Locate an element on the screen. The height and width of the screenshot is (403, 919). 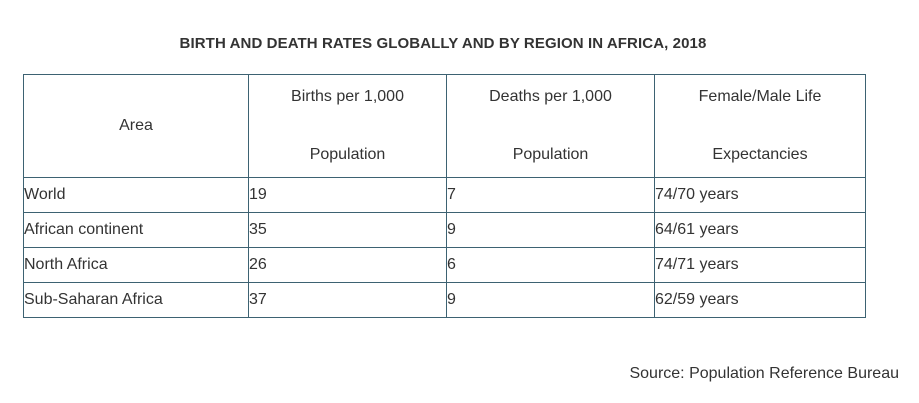
cell-deaths: 6 is located at coordinates (550, 265).